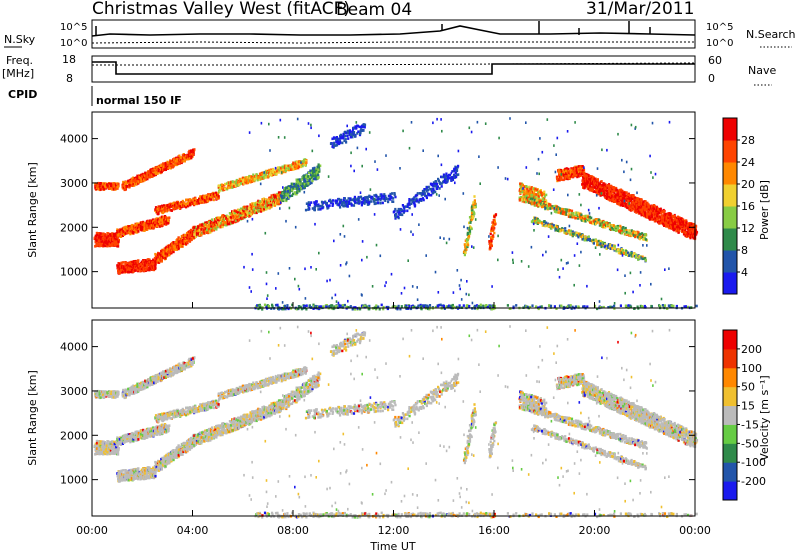  Describe the element at coordinates (22, 94) in the screenshot. I see `cpid-label: CPID` at that location.